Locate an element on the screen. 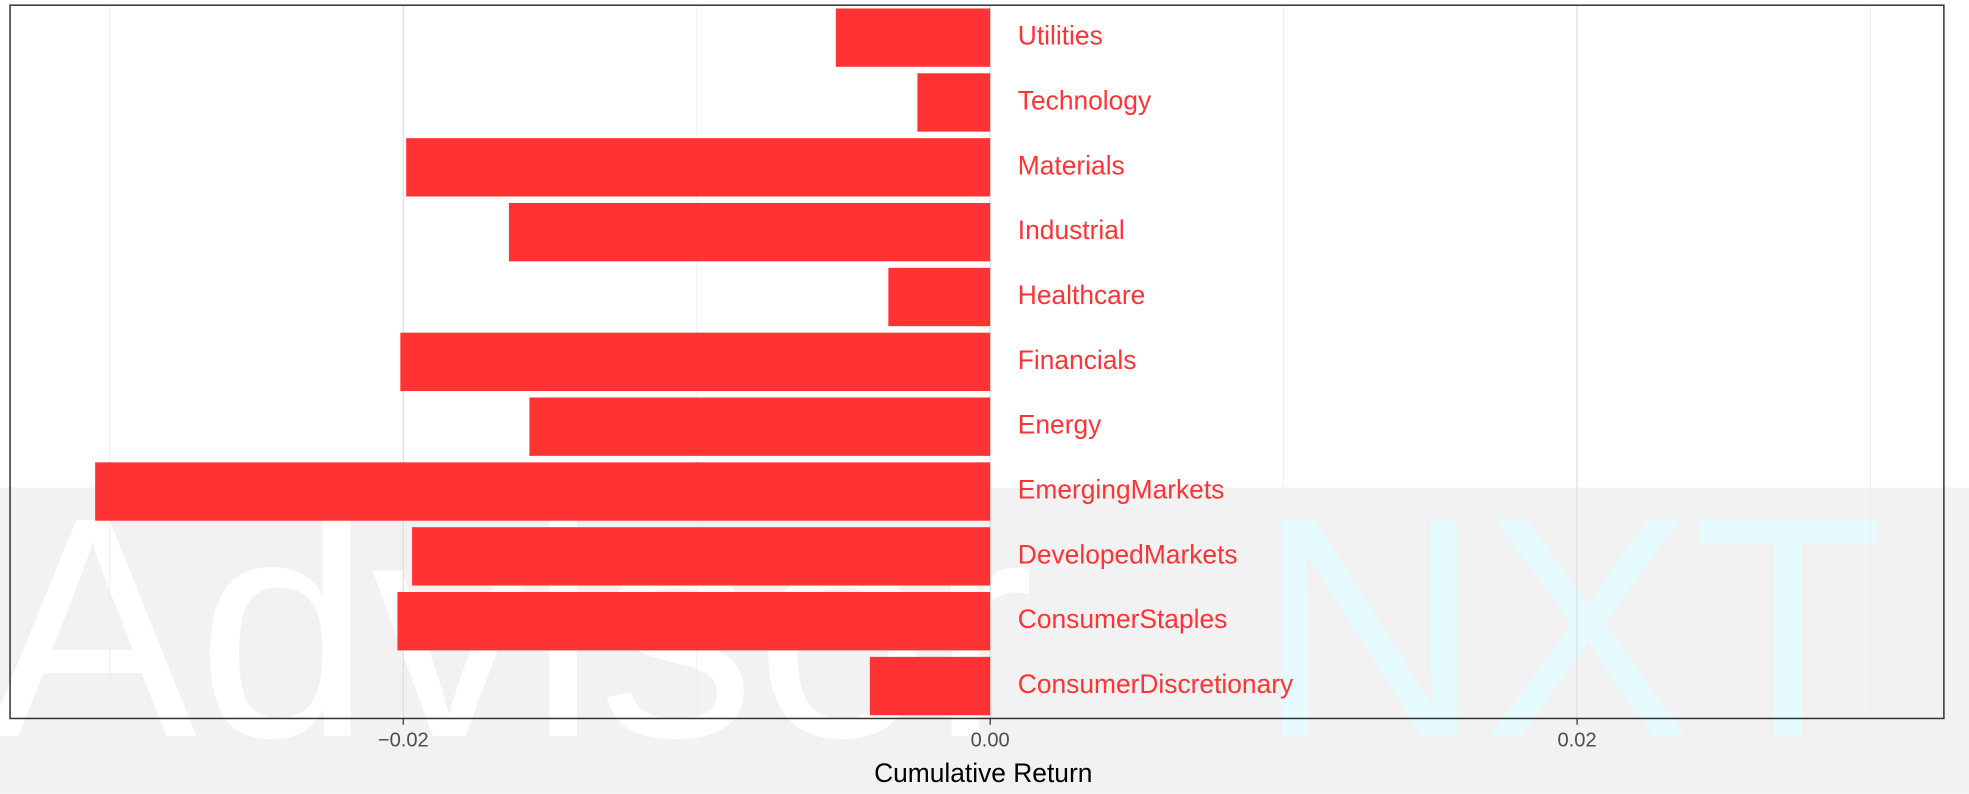 Image resolution: width=1969 pixels, height=794 pixels. x-axis-title: Cumulative Return is located at coordinates (983, 773).